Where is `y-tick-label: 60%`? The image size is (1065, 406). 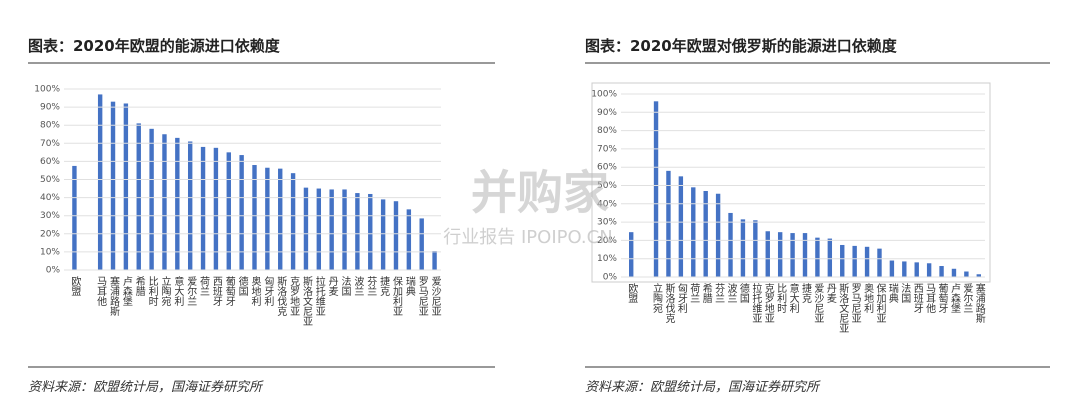
y-tick-label: 60% is located at coordinates (50, 162).